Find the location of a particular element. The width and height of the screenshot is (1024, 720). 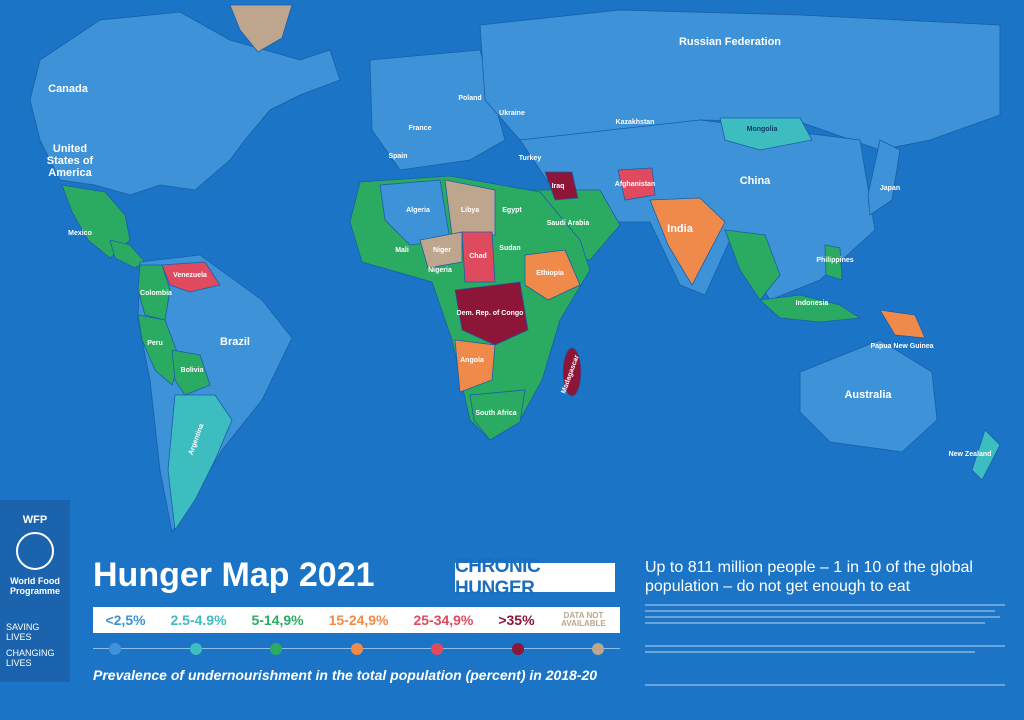

country-label: Spain is located at coordinates (397, 156).